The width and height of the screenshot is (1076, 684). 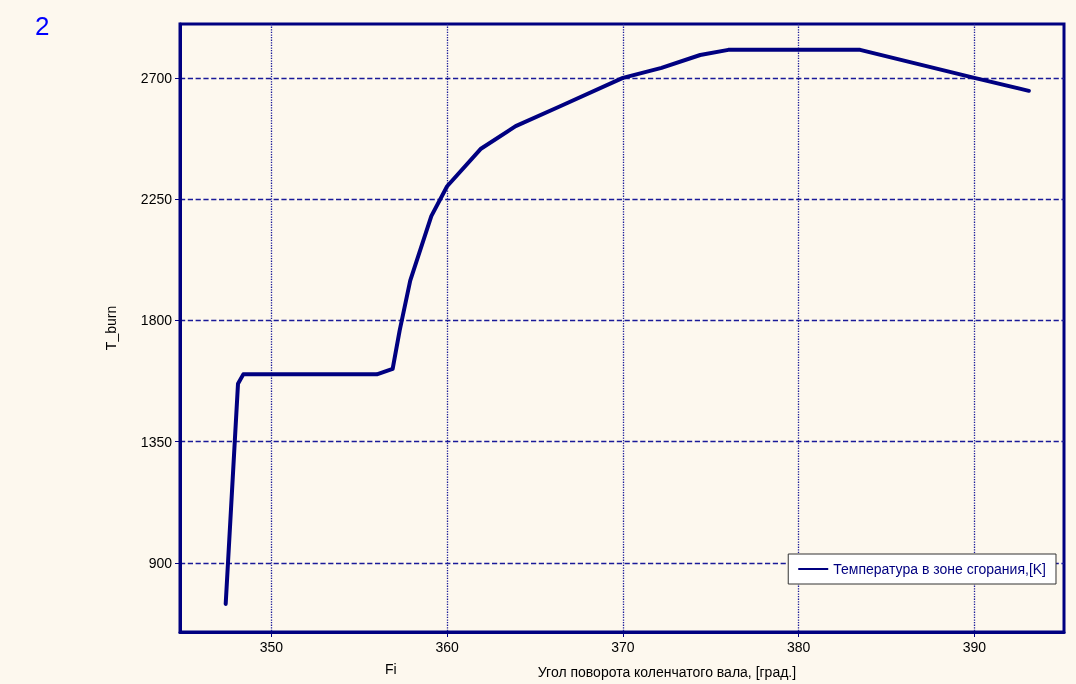 What do you see at coordinates (156, 441) in the screenshot?
I see `y-tick-label: 1350` at bounding box center [156, 441].